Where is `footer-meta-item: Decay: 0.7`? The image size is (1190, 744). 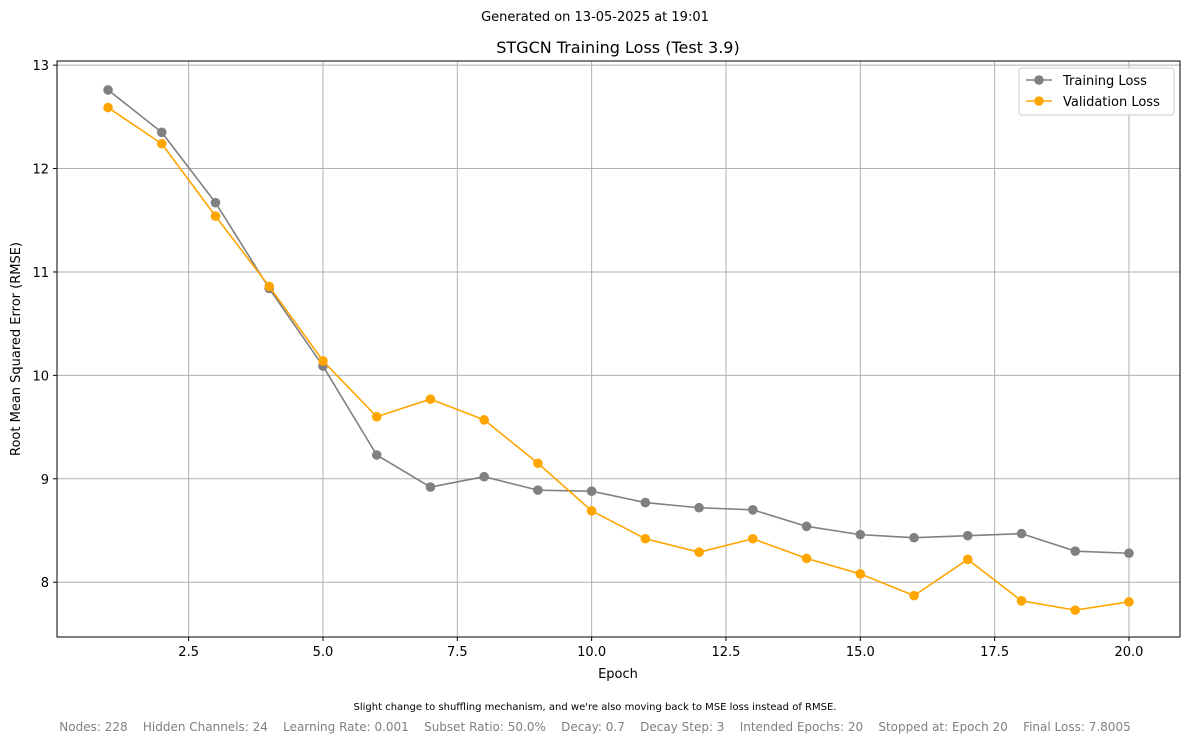
footer-meta-item: Decay: 0.7 is located at coordinates (585, 727).